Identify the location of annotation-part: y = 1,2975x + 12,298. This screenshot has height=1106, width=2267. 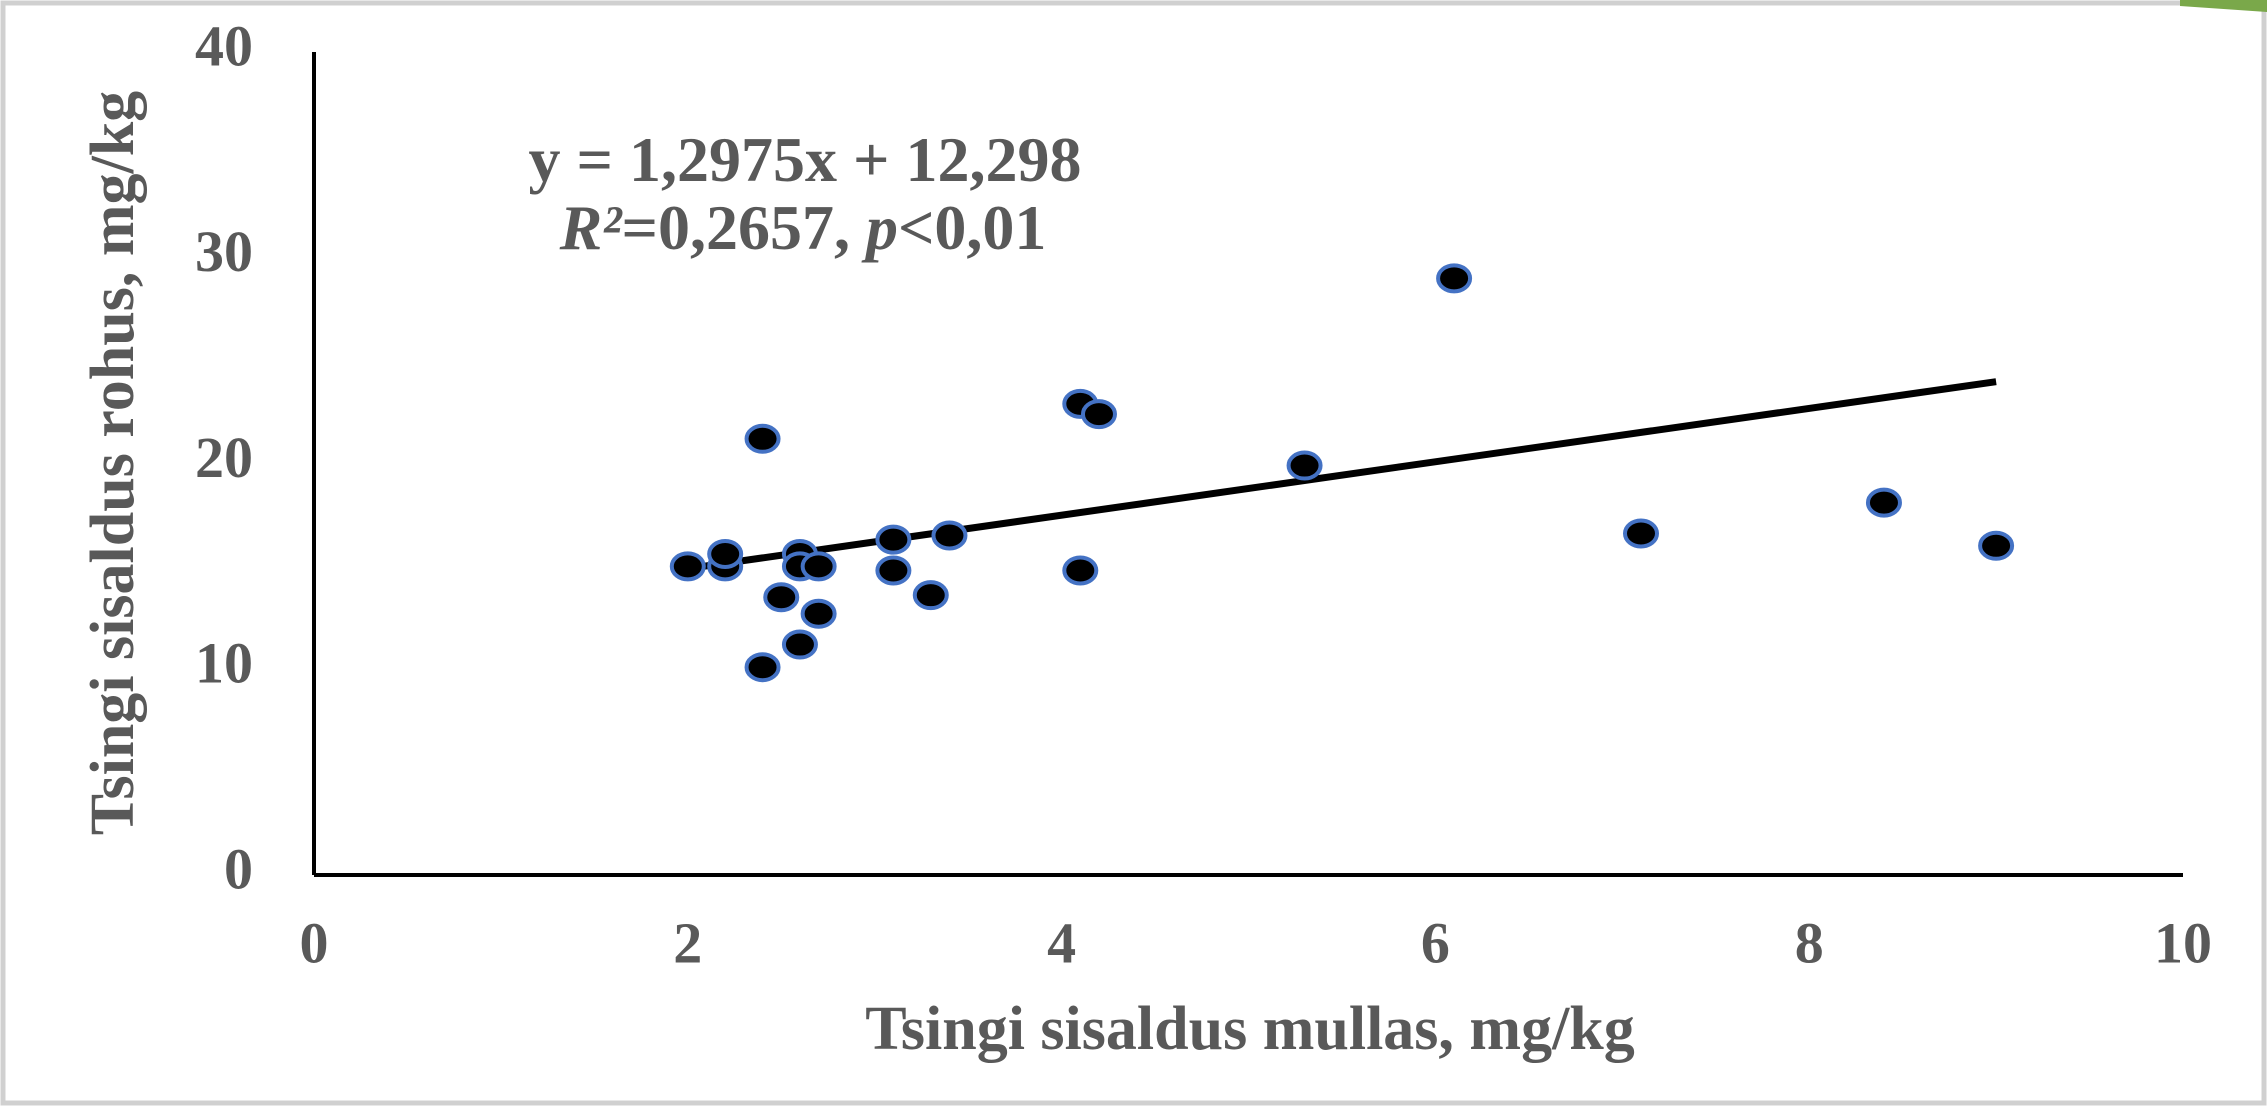
(805, 159).